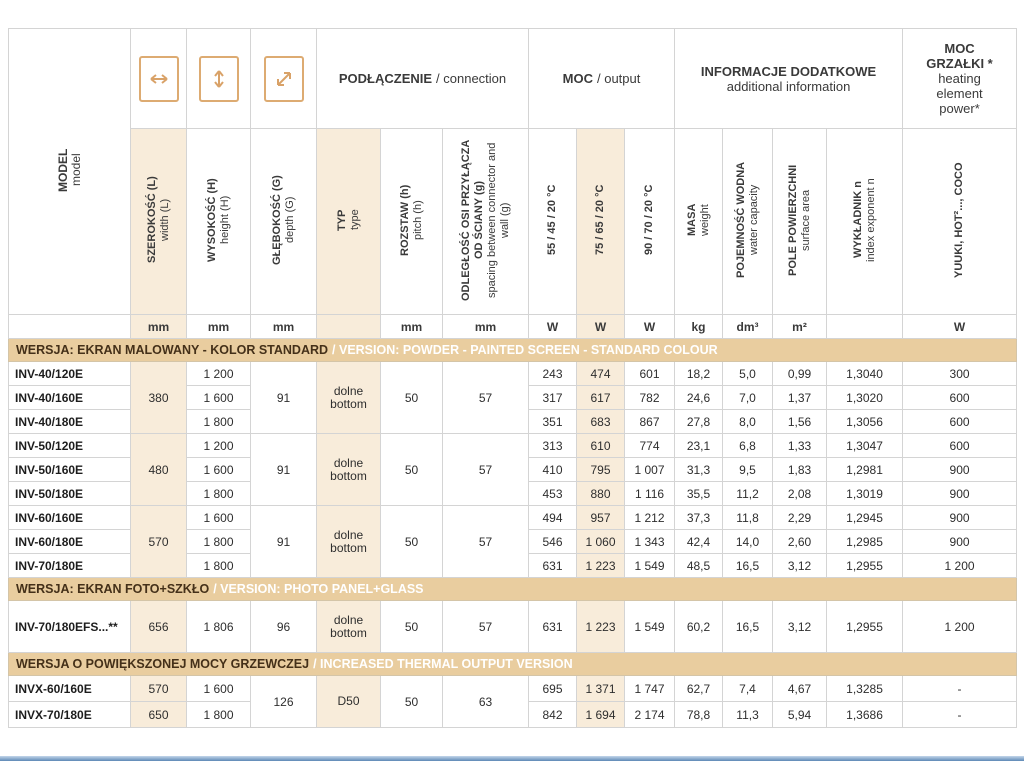 This screenshot has width=1024, height=768. Describe the element at coordinates (699, 397) in the screenshot. I see `mass-cell: 24,6` at that location.